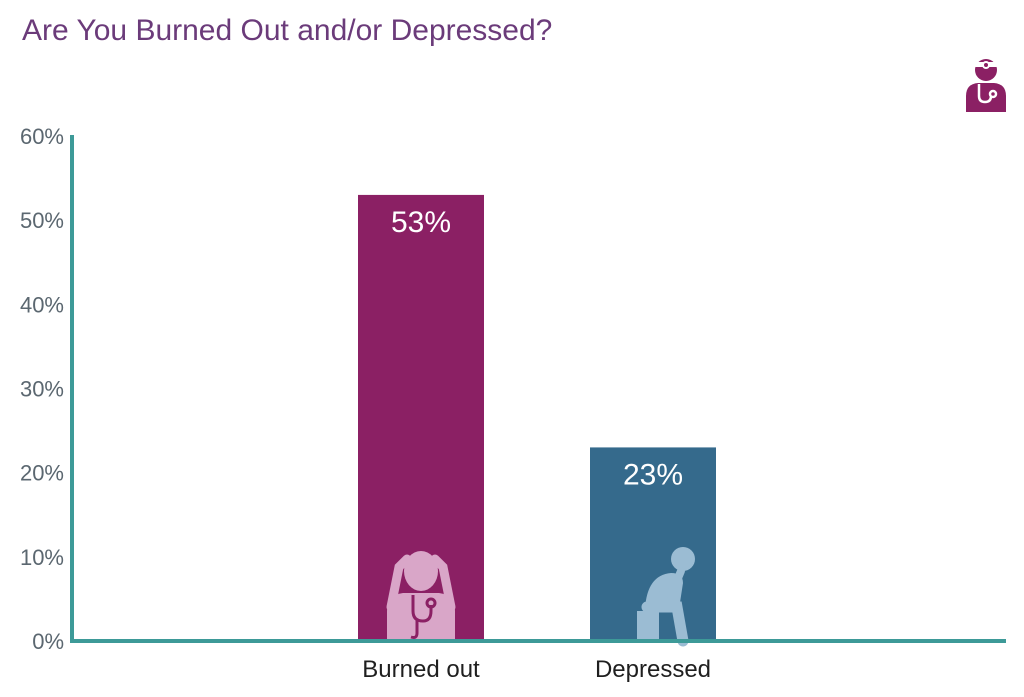 The image size is (1024, 697). Describe the element at coordinates (421, 222) in the screenshot. I see `data-label: 53%` at that location.